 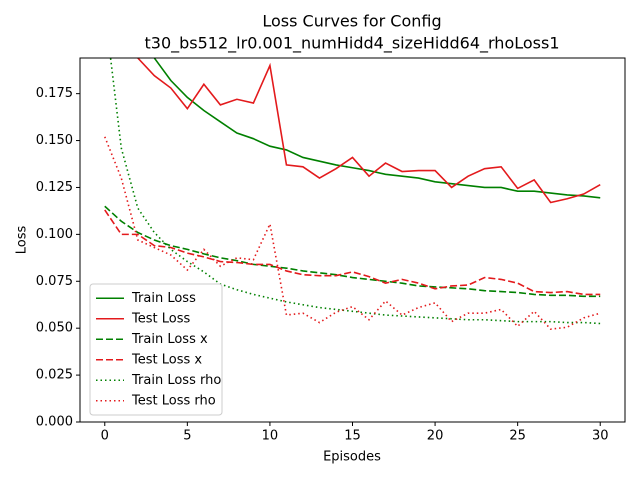 What do you see at coordinates (351, 21) in the screenshot?
I see `chart-title: Loss Curves for Config` at bounding box center [351, 21].